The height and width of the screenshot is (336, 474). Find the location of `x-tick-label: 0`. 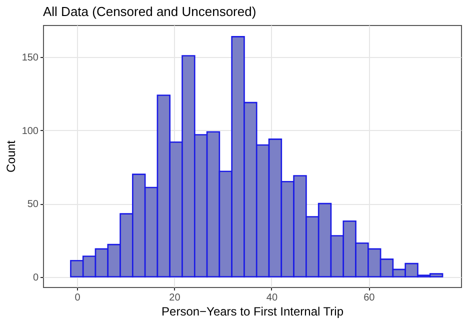

x-tick-label: 0 is located at coordinates (77, 298).